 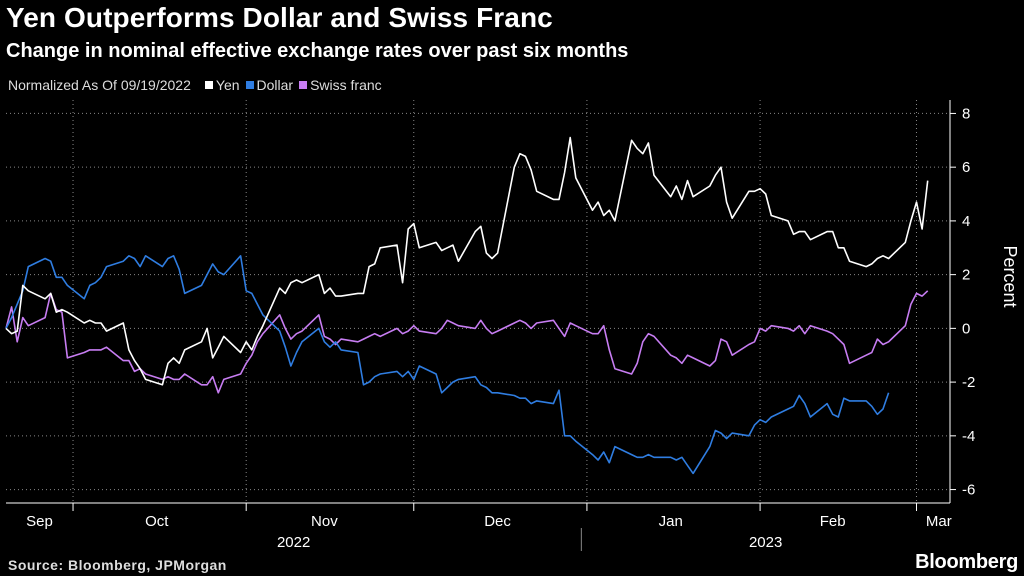 What do you see at coordinates (324, 521) in the screenshot?
I see `x-tick-label: Nov` at bounding box center [324, 521].